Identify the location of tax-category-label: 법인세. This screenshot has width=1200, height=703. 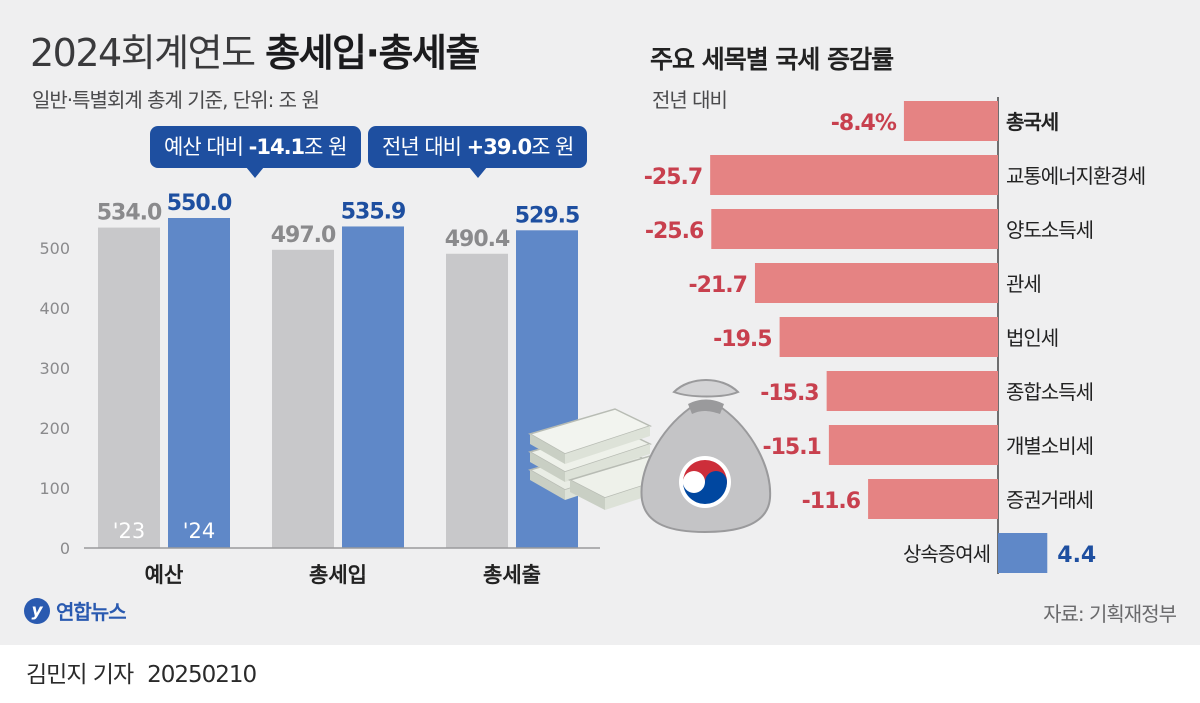
(1032, 338).